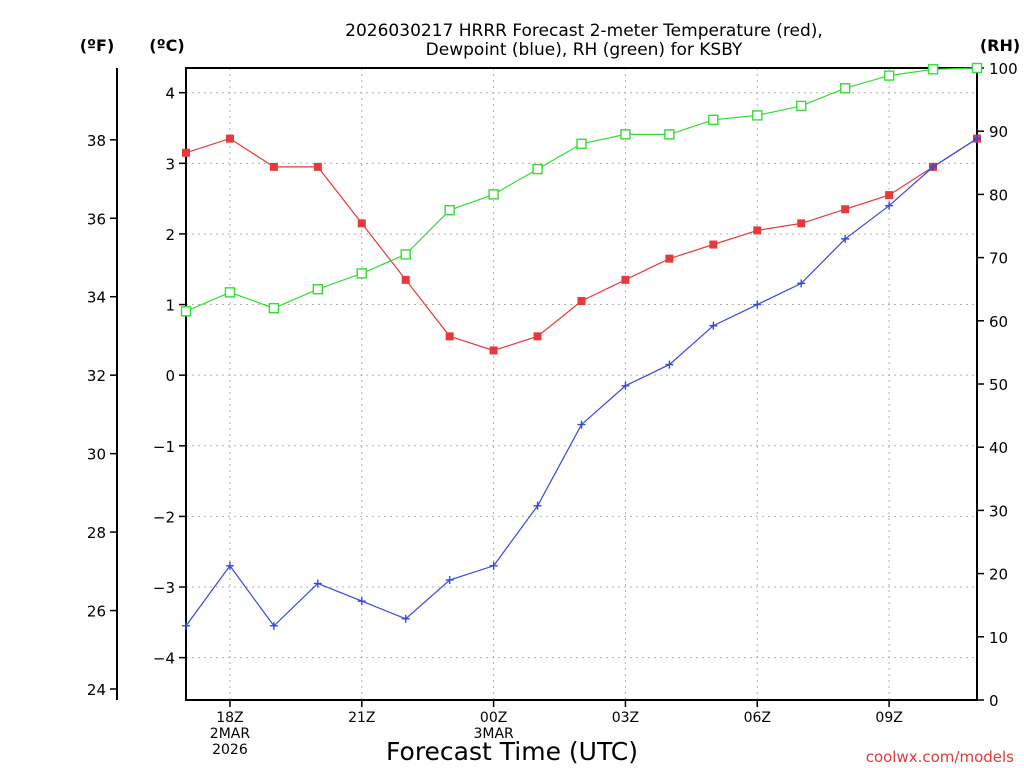 The width and height of the screenshot is (1024, 768). I want to click on x-tick-label: 09Z, so click(888, 718).